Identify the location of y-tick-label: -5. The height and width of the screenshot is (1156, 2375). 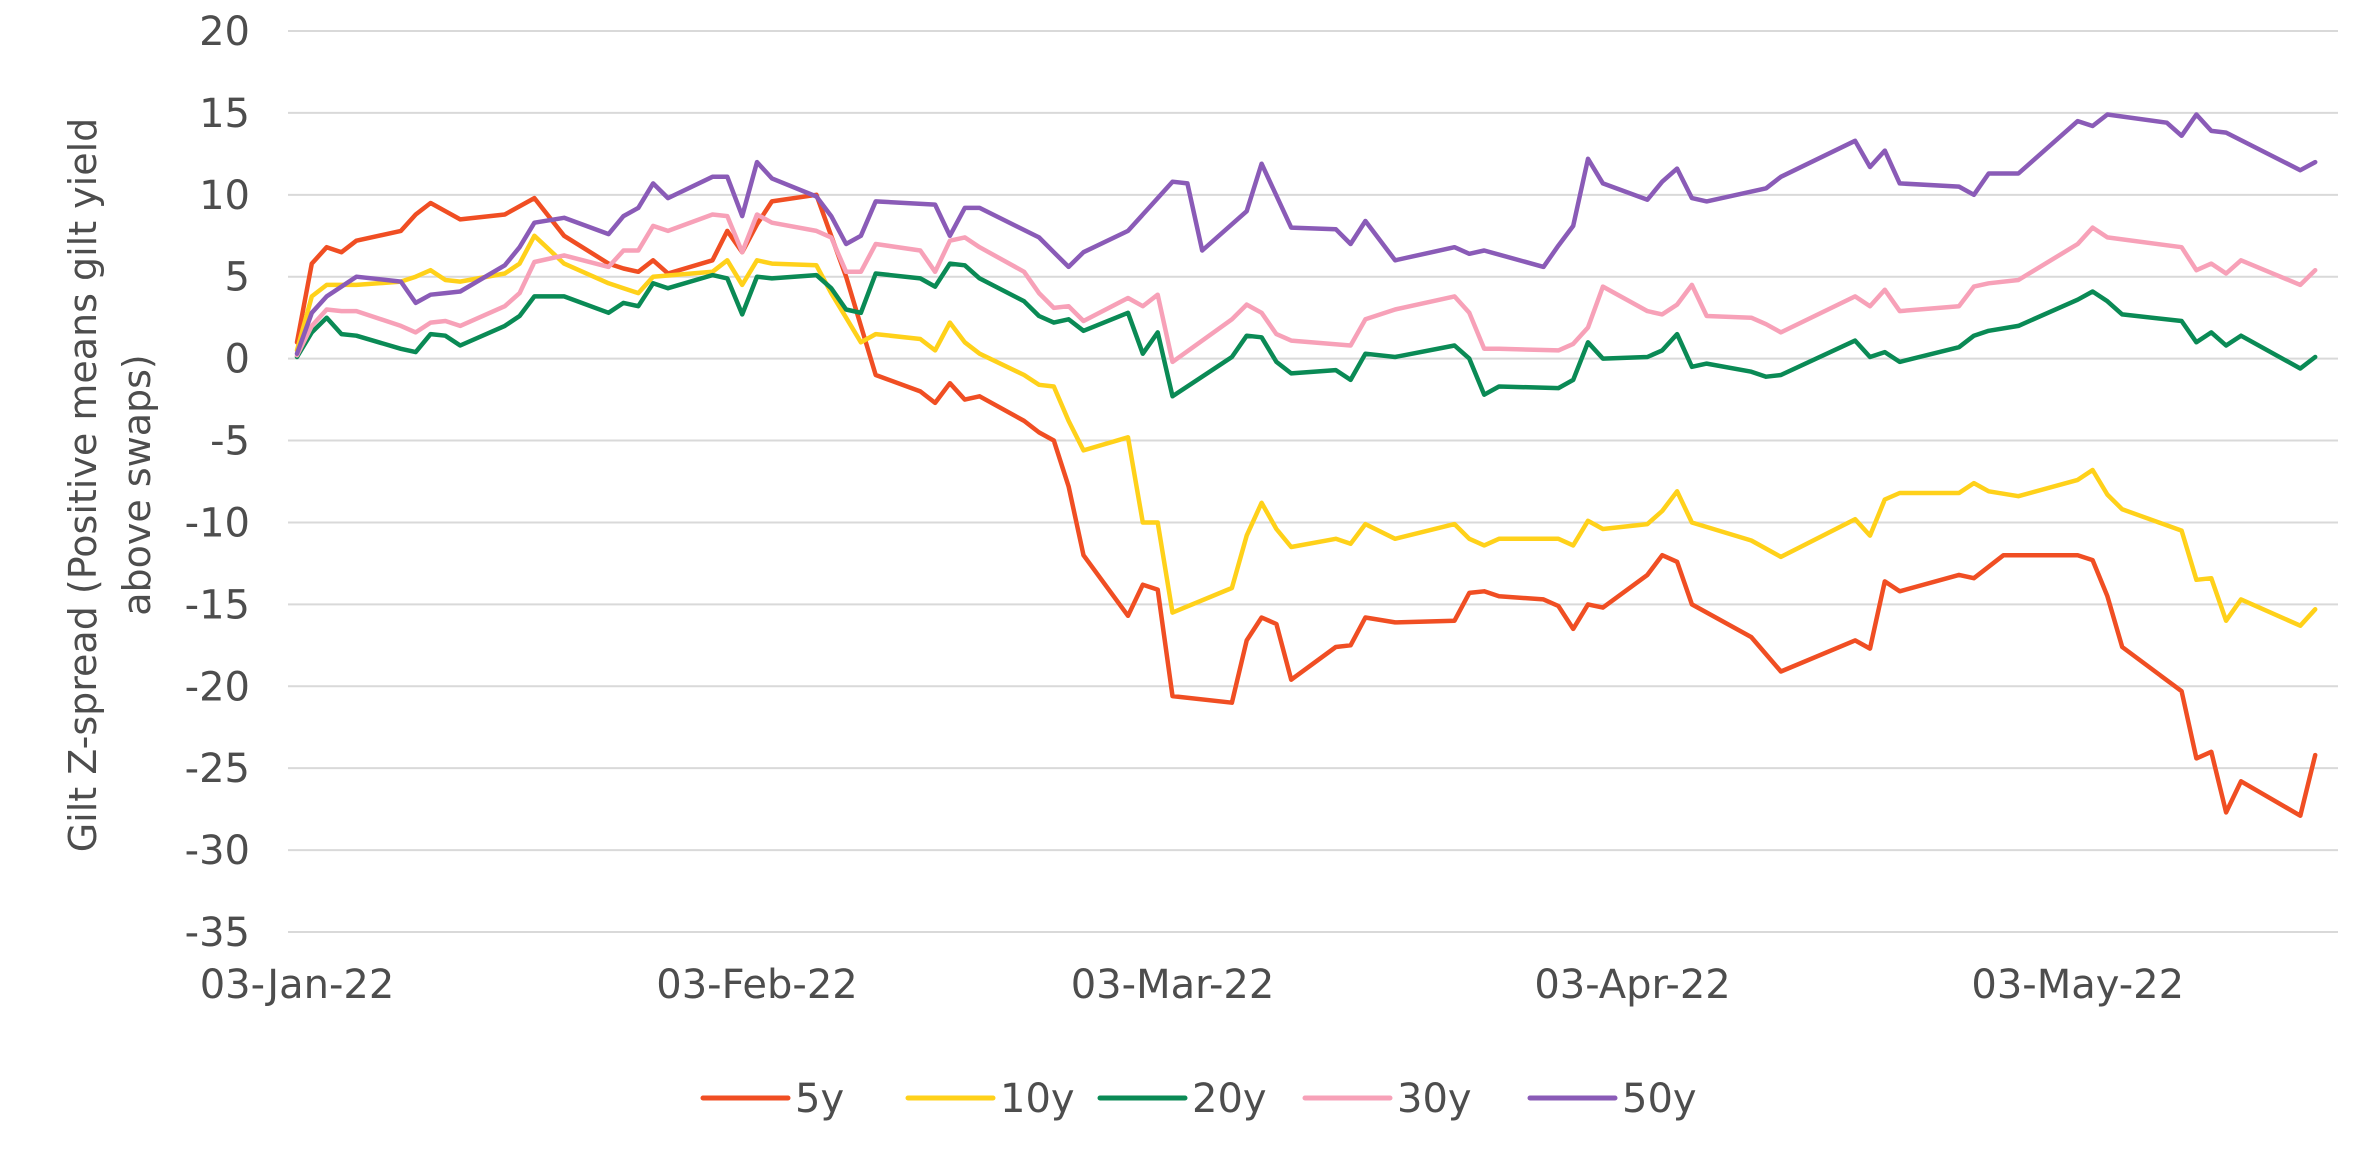
(230, 442).